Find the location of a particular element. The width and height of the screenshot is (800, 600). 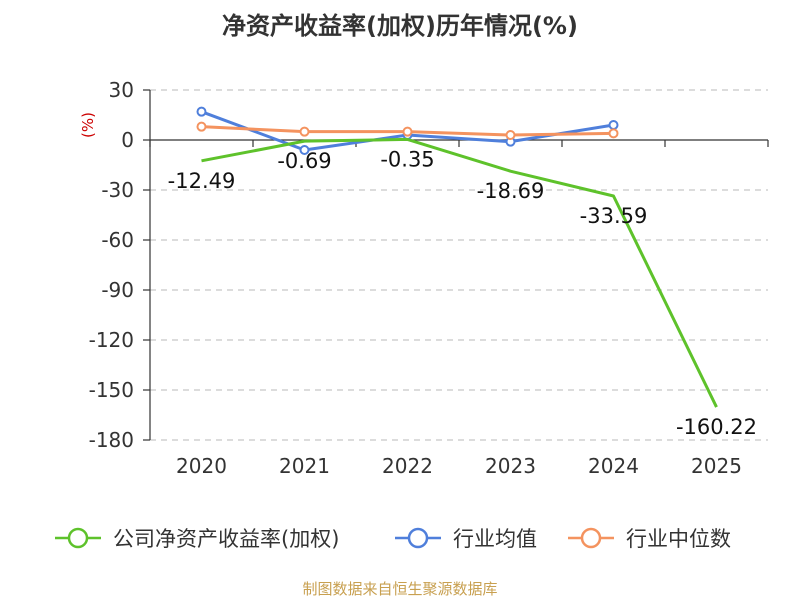

data-label: -12.49 is located at coordinates (202, 181).